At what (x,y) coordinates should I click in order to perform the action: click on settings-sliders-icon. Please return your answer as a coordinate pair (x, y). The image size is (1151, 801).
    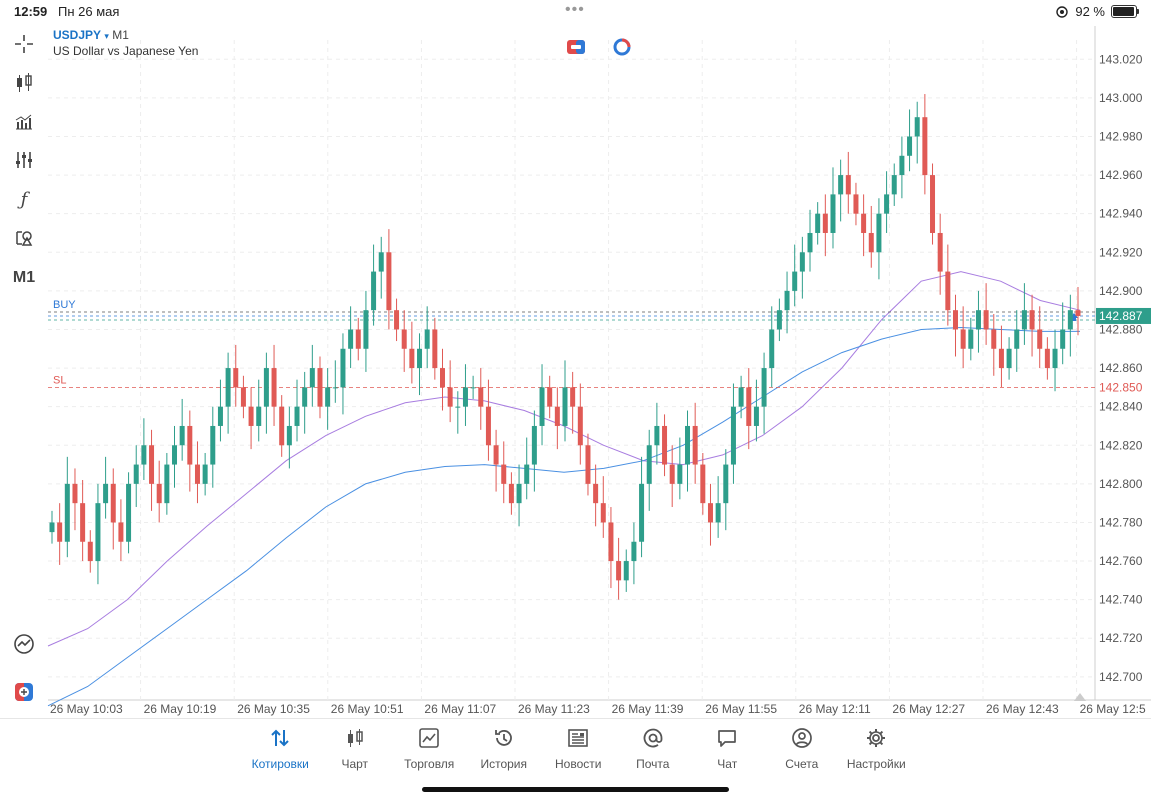
    Looking at the image, I should click on (24, 160).